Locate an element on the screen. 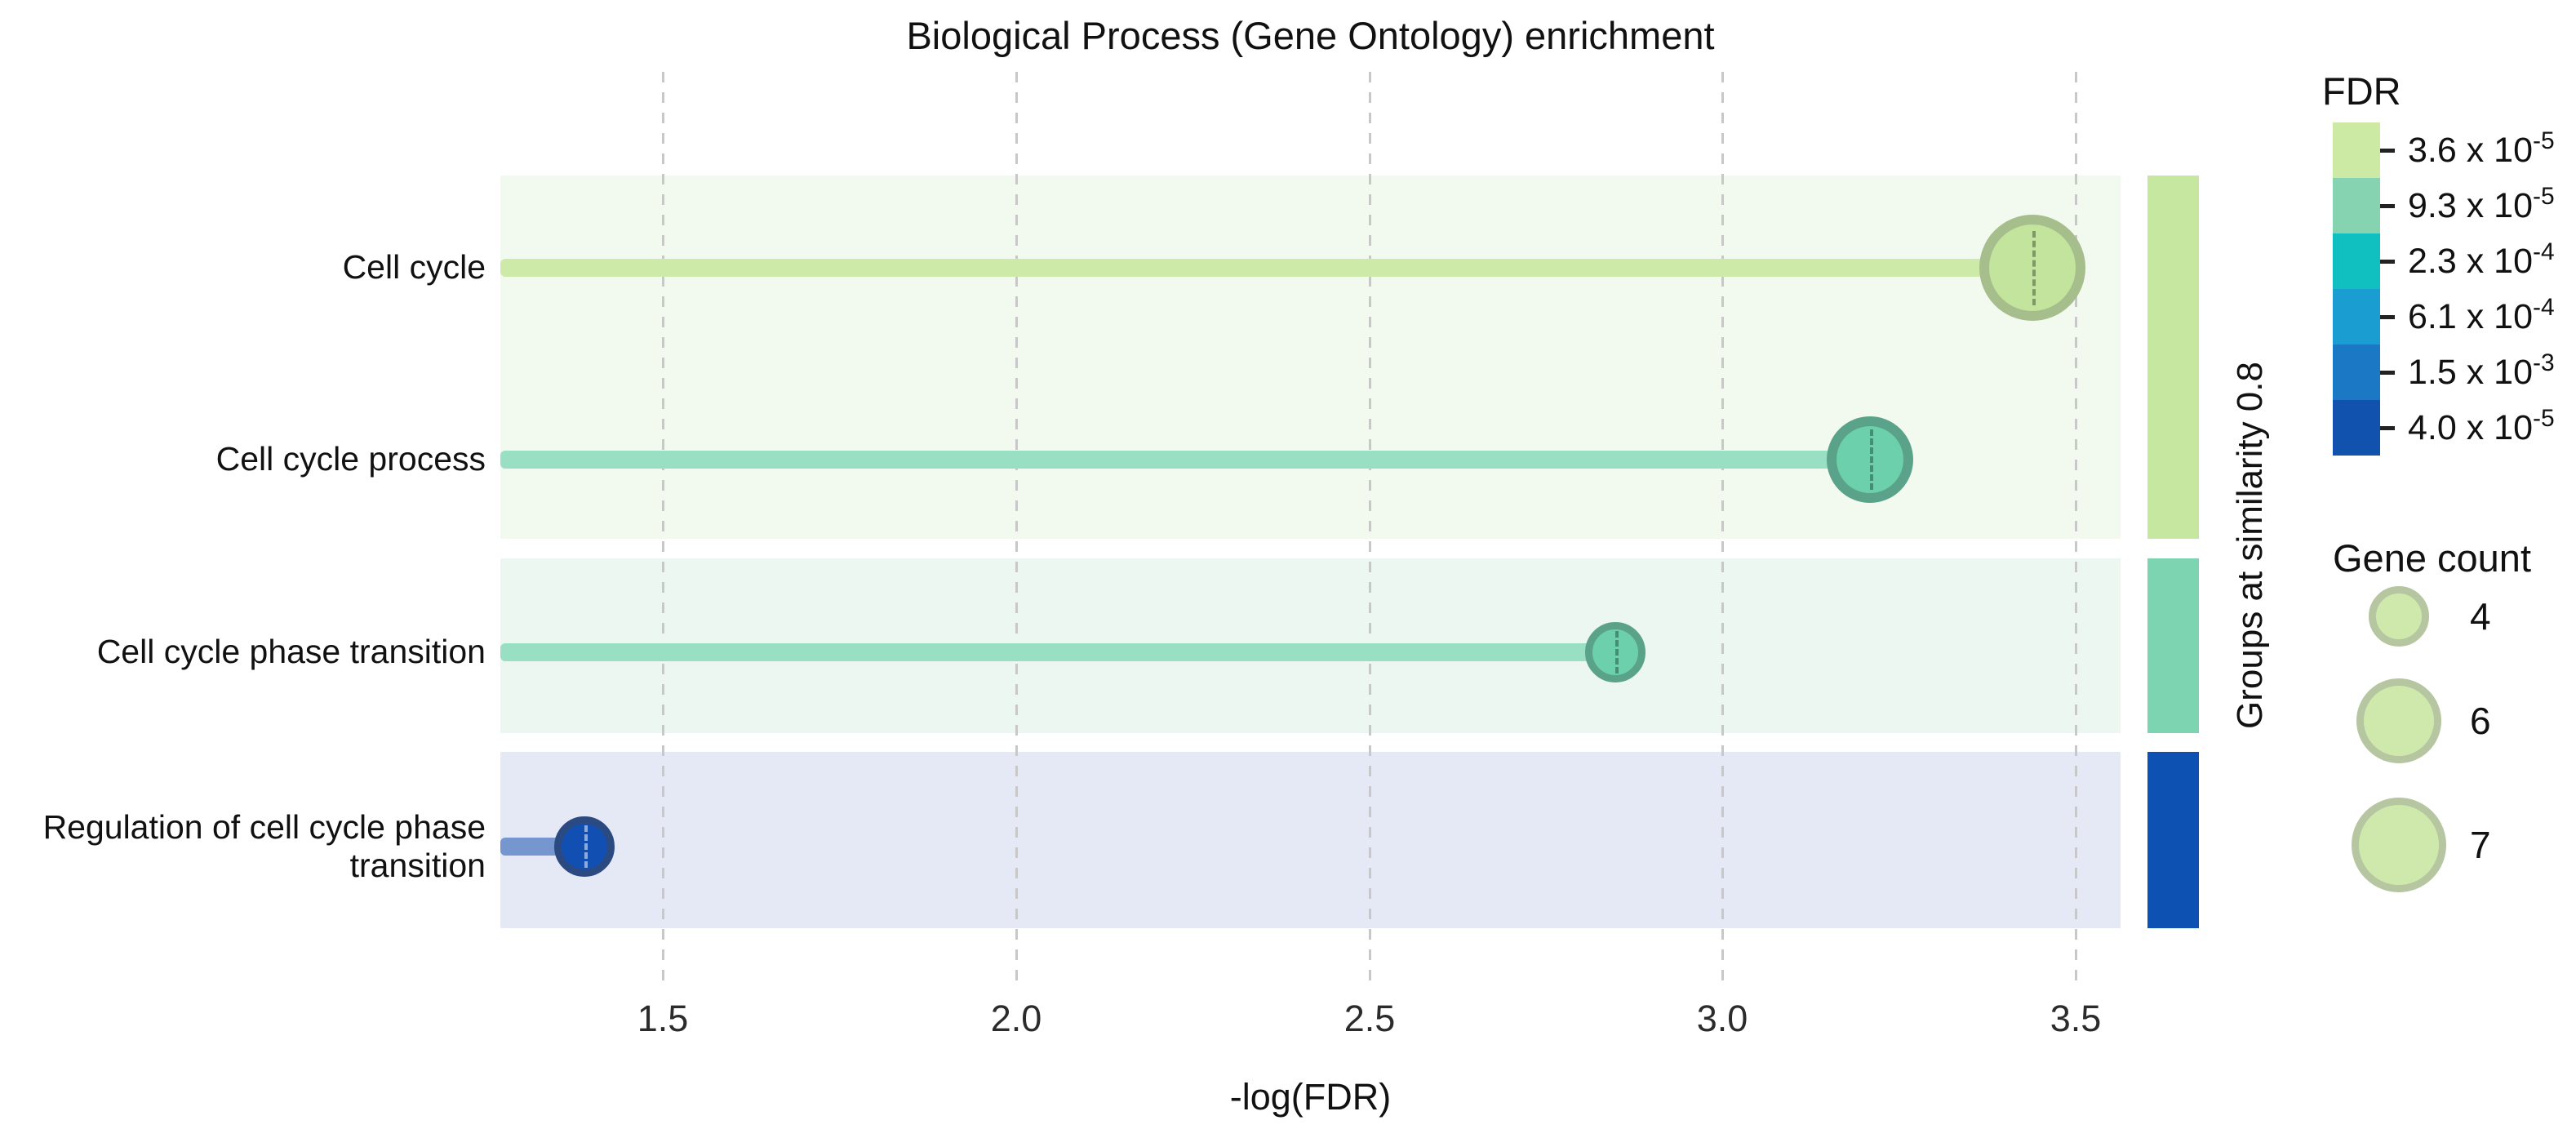  fdr-legend-label: 1.5 x 10⁻³ is located at coordinates (2481, 371).